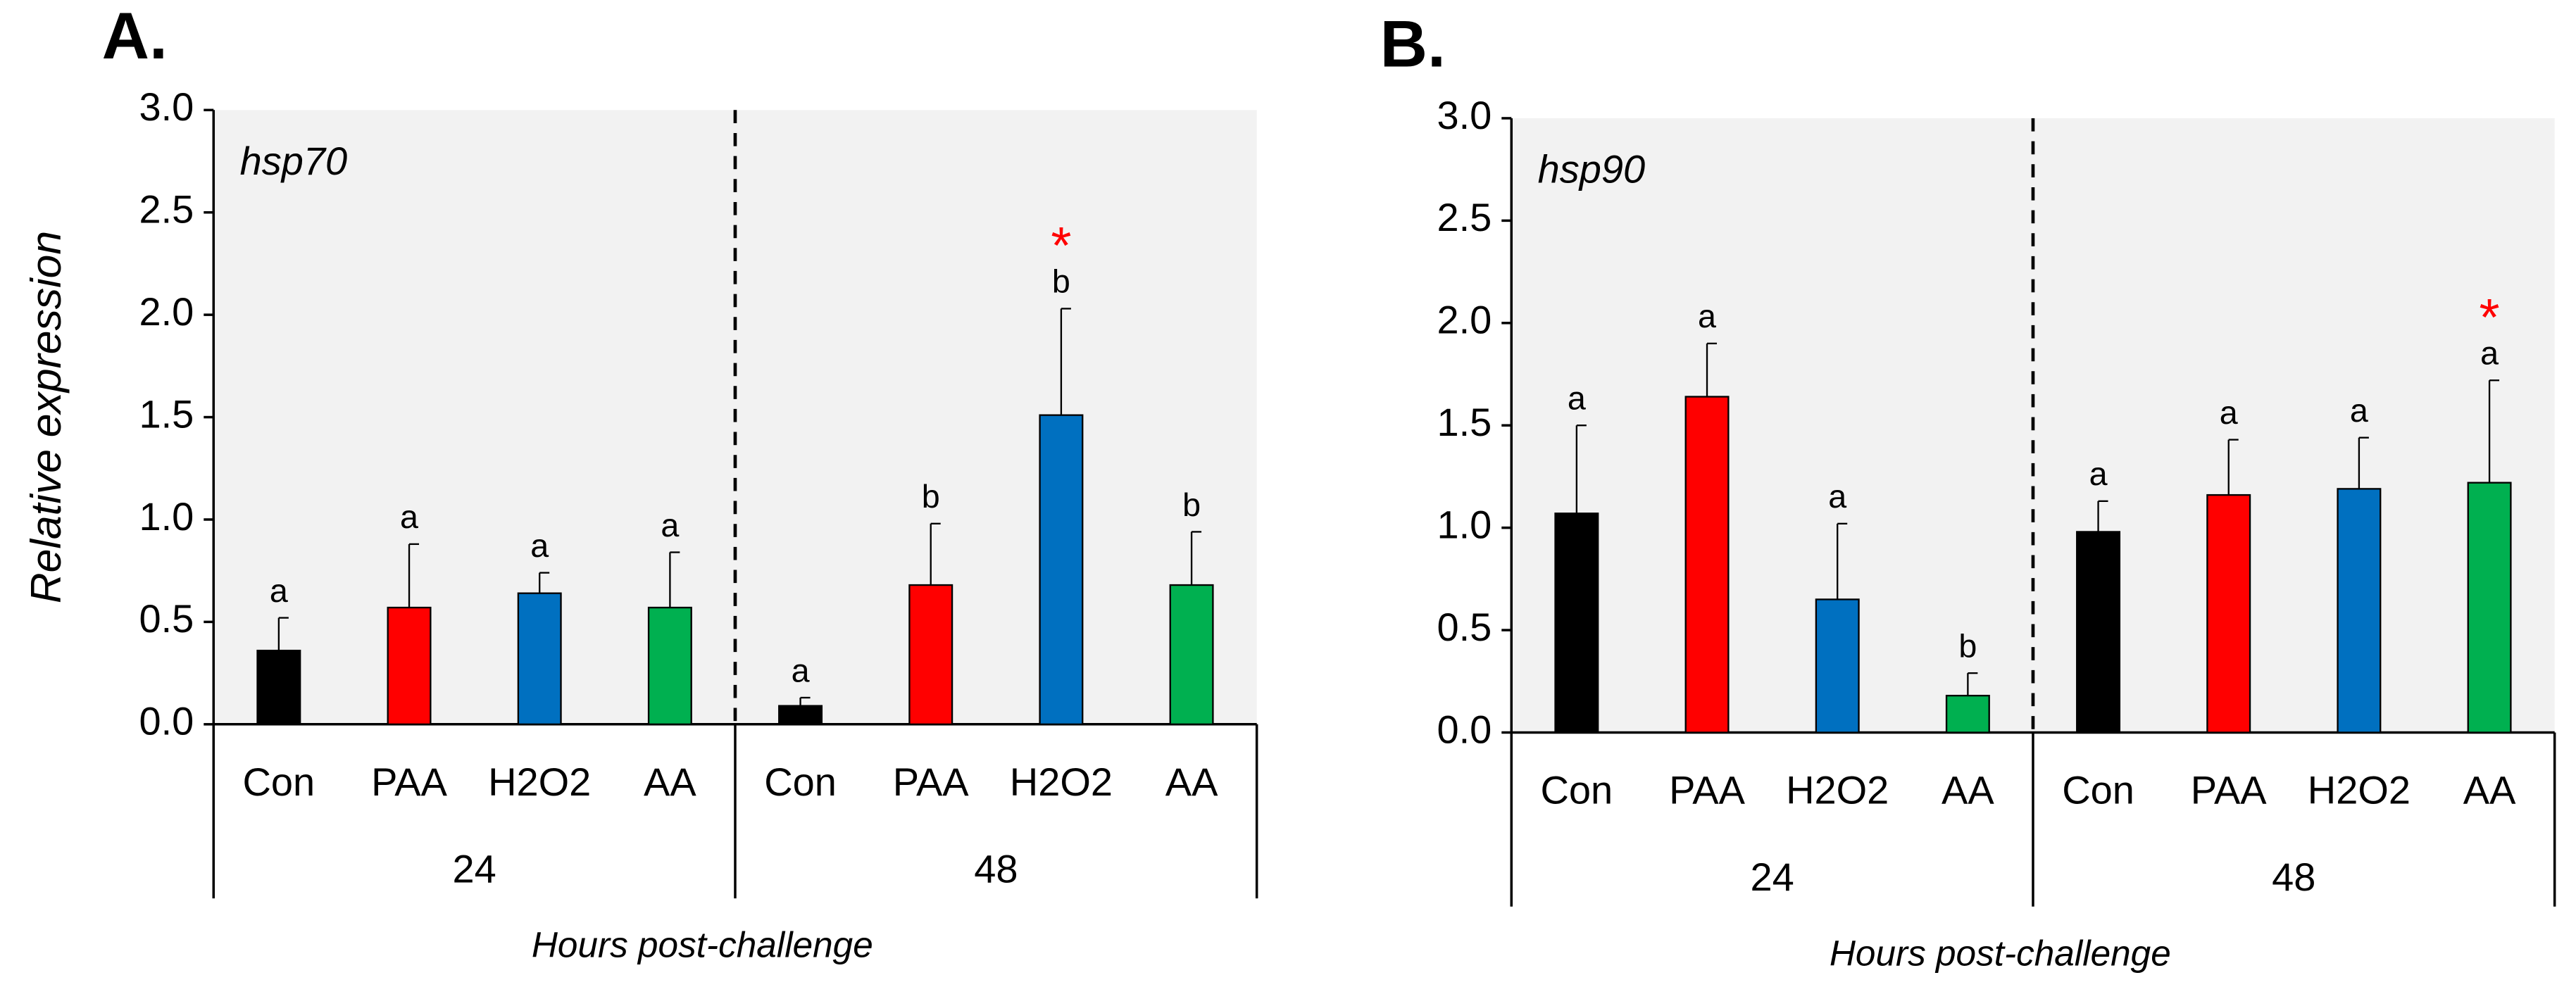 Image resolution: width=2576 pixels, height=987 pixels. I want to click on gene-label: hsp70, so click(294, 161).